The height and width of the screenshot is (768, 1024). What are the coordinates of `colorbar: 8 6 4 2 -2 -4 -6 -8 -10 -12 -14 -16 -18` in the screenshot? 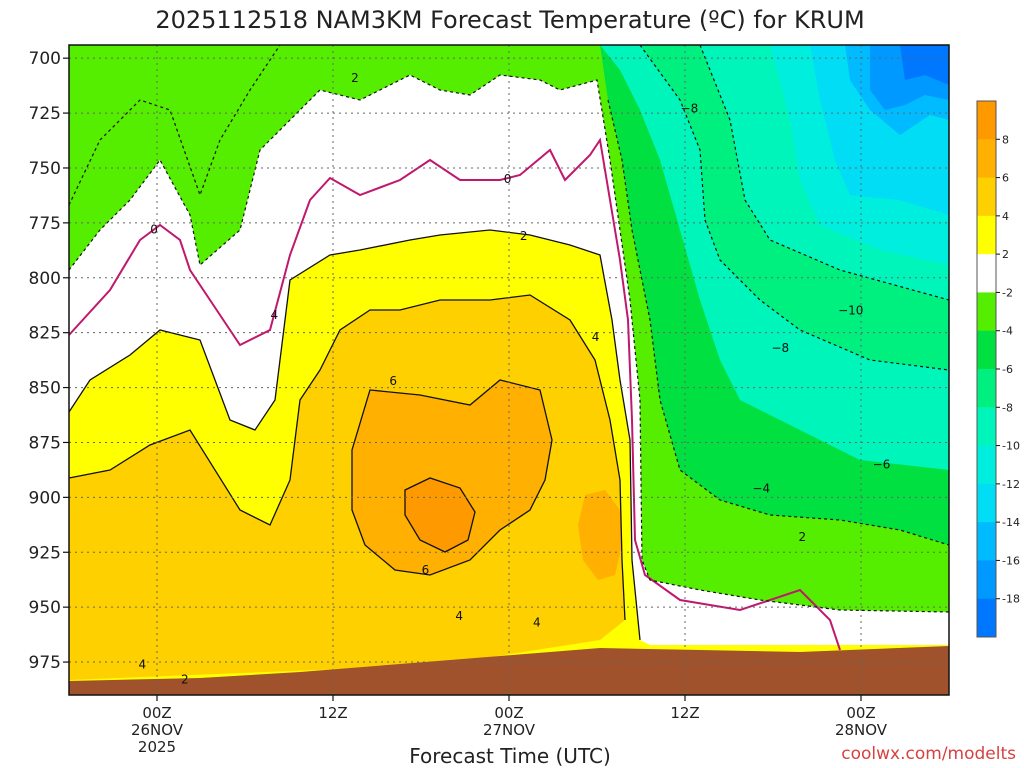 It's located at (998, 369).